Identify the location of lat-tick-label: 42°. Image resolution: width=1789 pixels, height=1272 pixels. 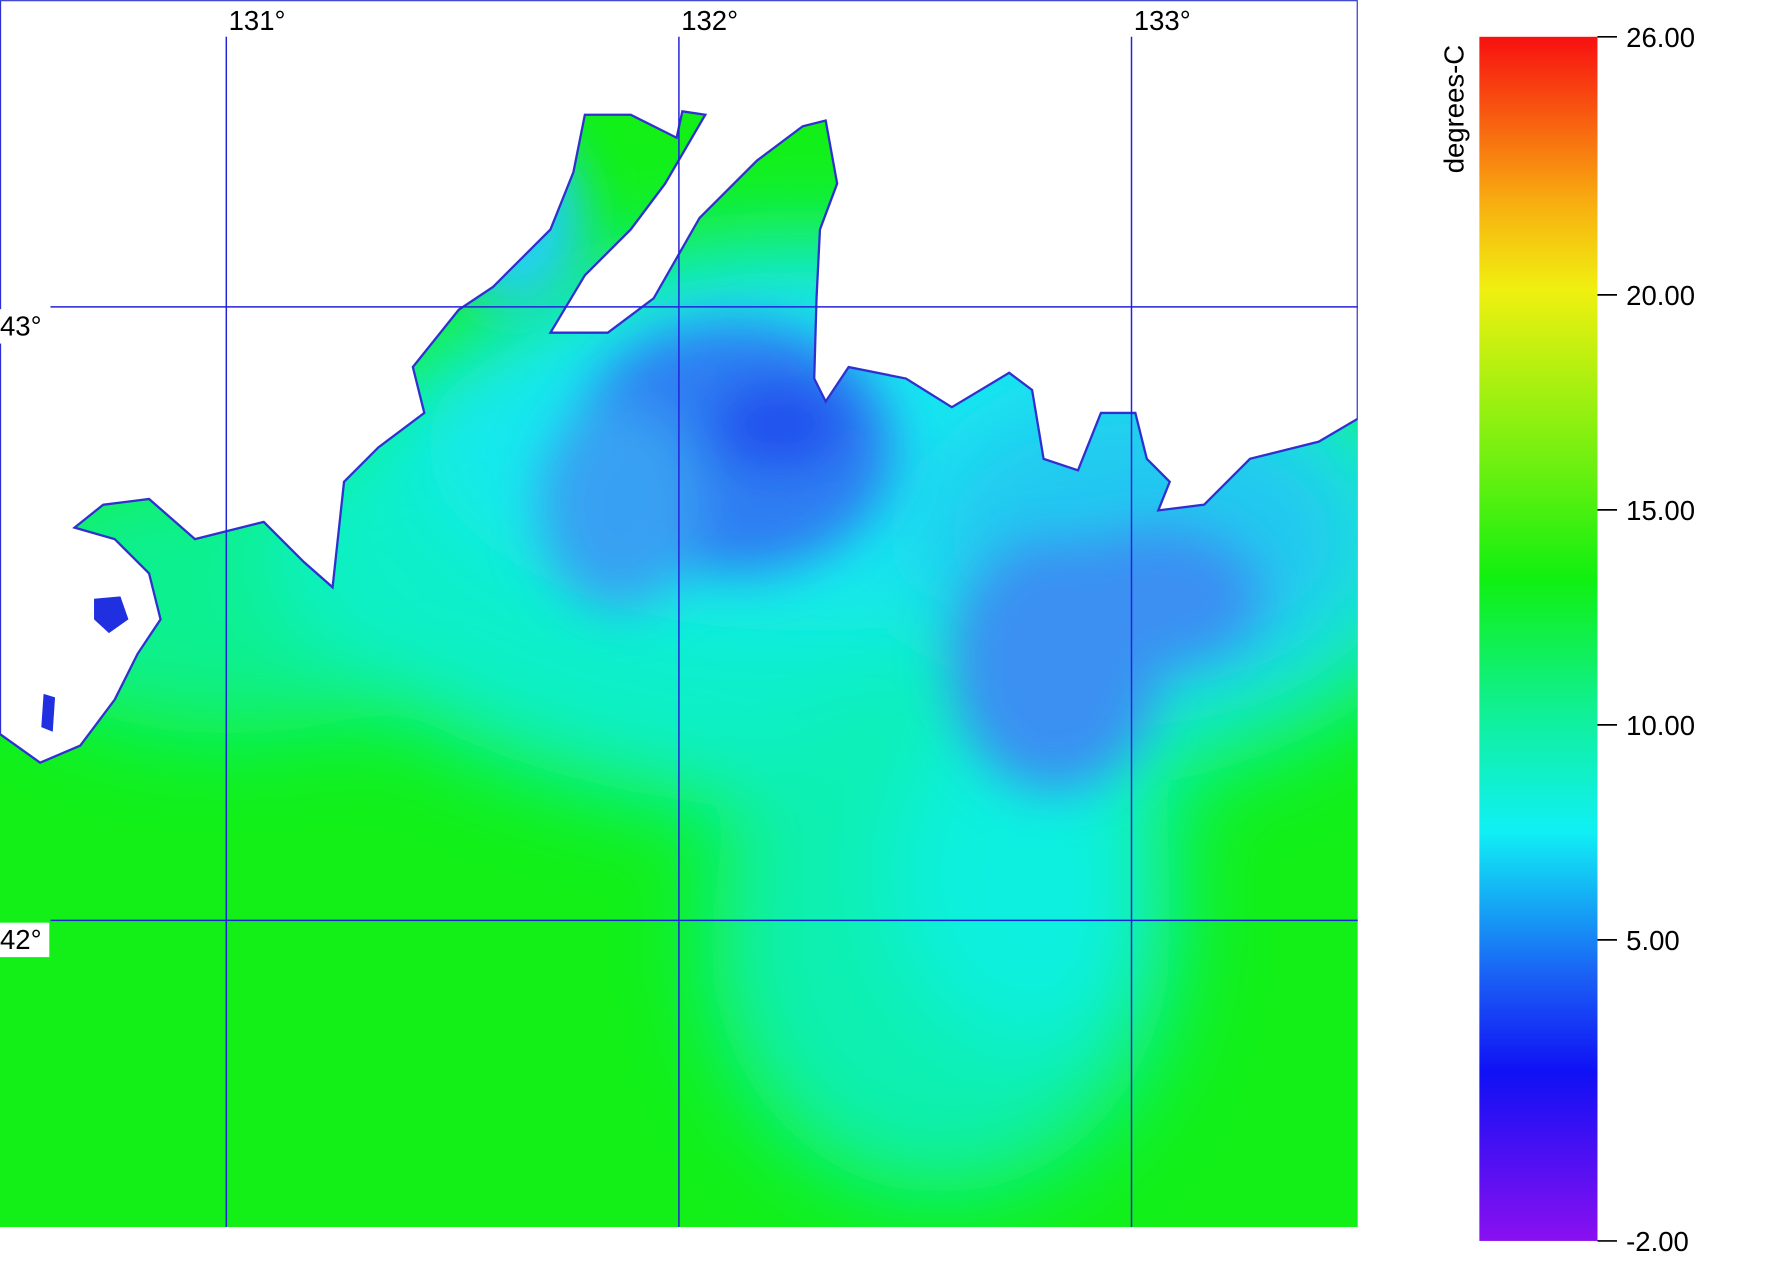
(21, 939).